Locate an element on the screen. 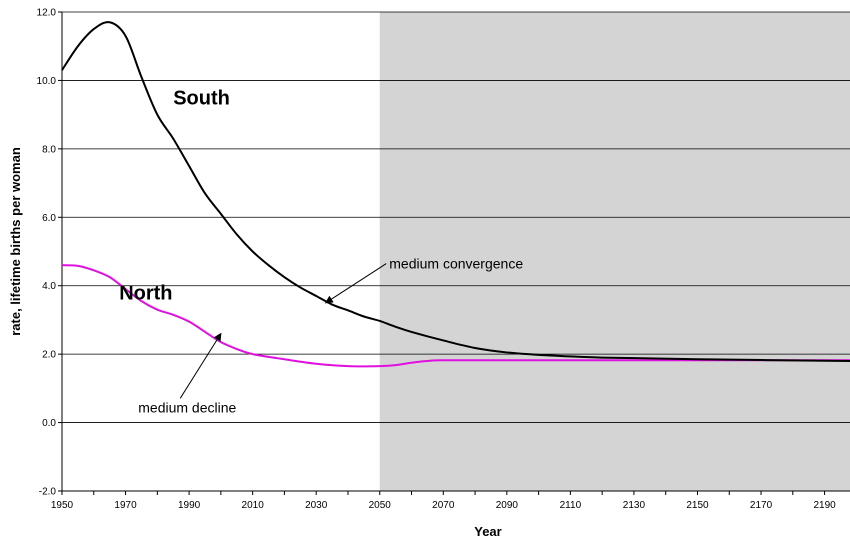 The image size is (850, 544). x-tick-label: 1970 is located at coordinates (125, 505).